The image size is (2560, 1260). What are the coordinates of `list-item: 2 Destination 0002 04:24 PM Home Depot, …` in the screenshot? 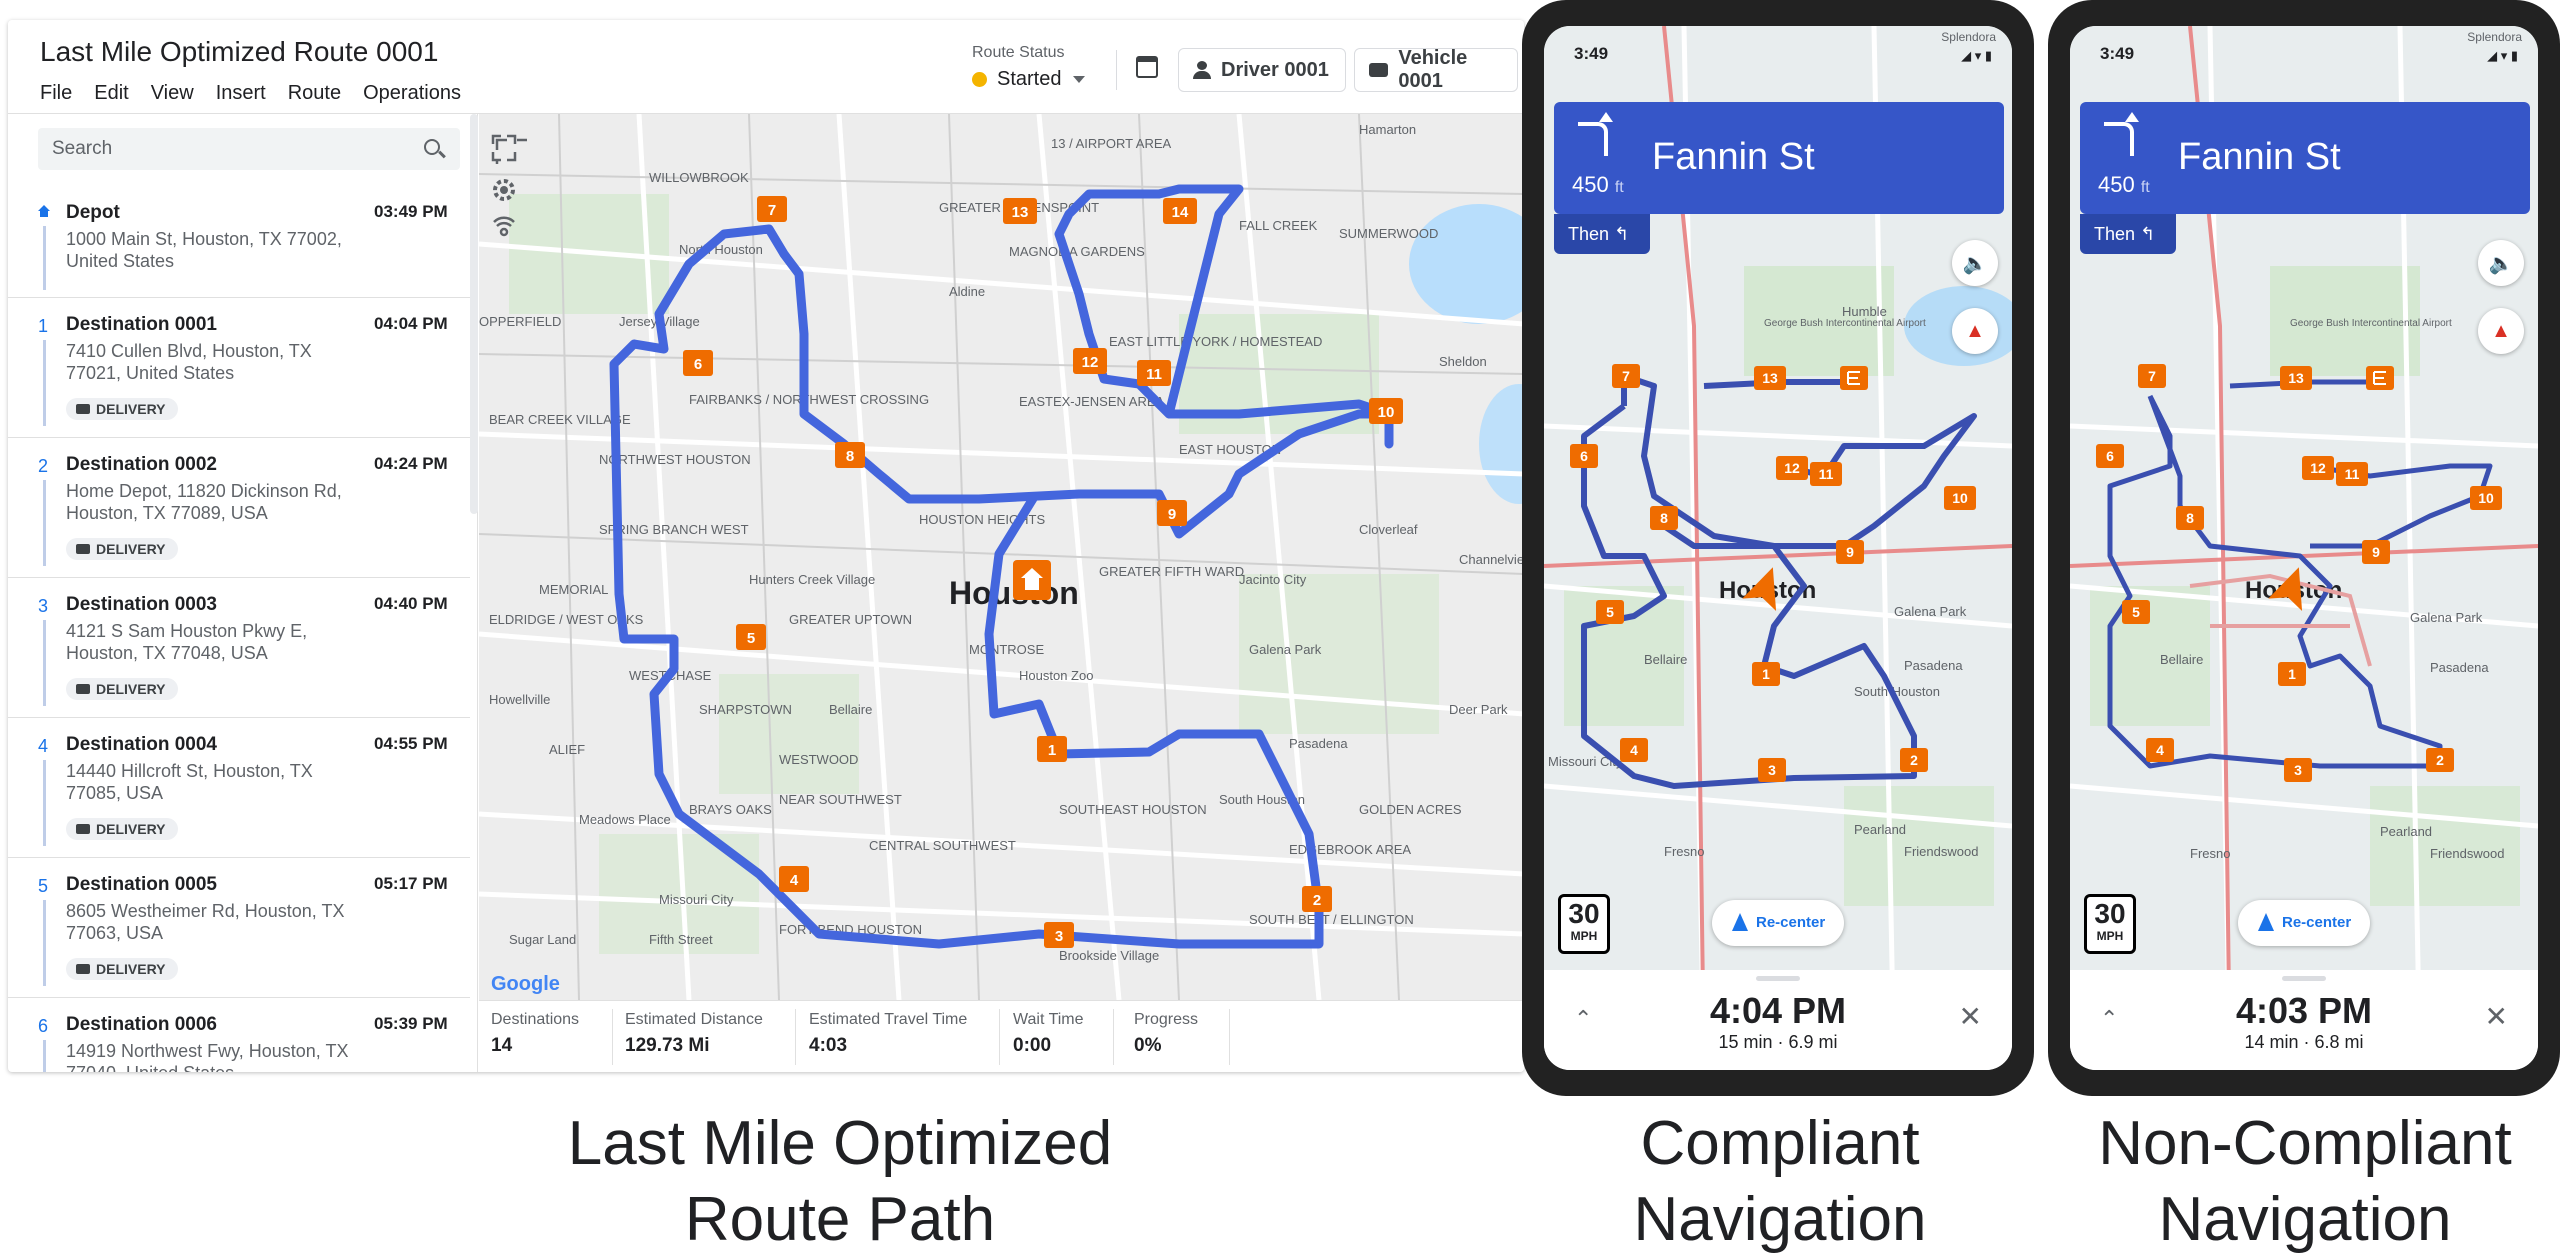 It's located at (239, 508).